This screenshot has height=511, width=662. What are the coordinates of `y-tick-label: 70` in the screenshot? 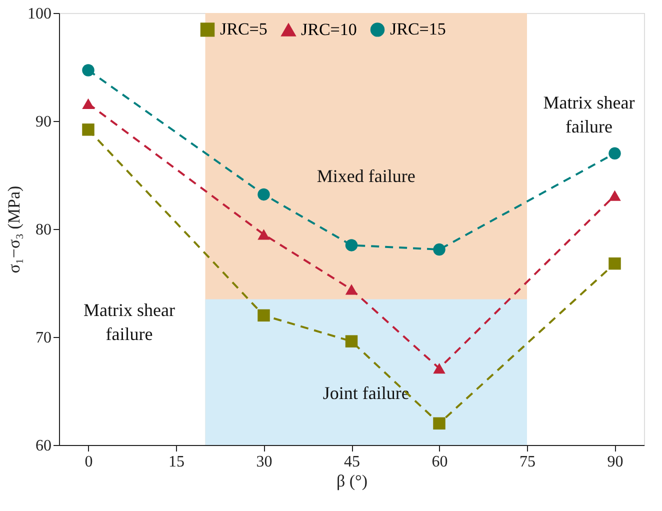 It's located at (44, 338).